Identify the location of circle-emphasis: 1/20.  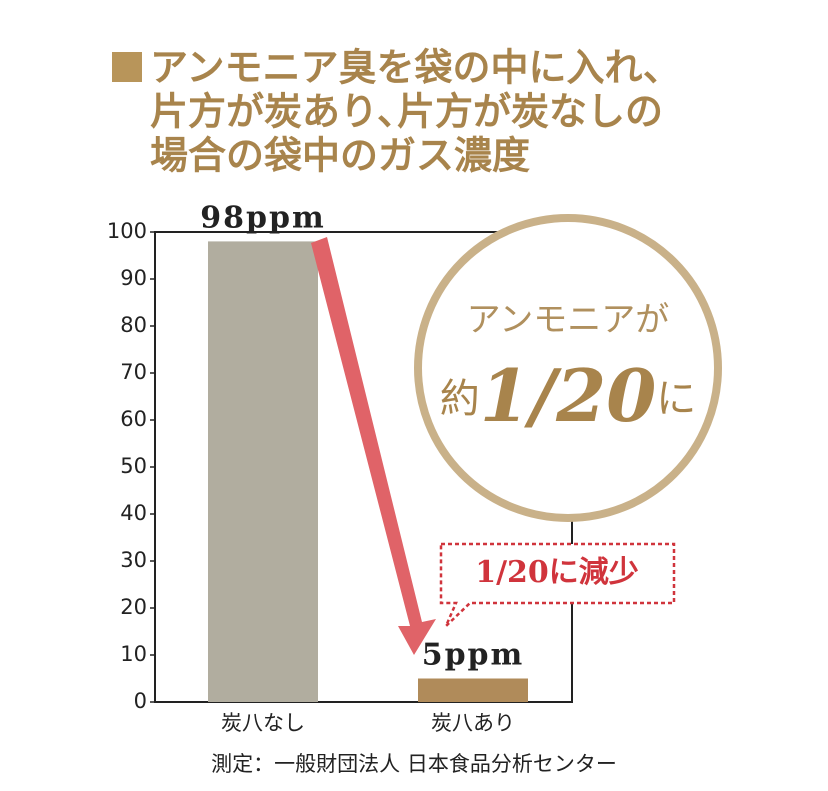
(568, 395).